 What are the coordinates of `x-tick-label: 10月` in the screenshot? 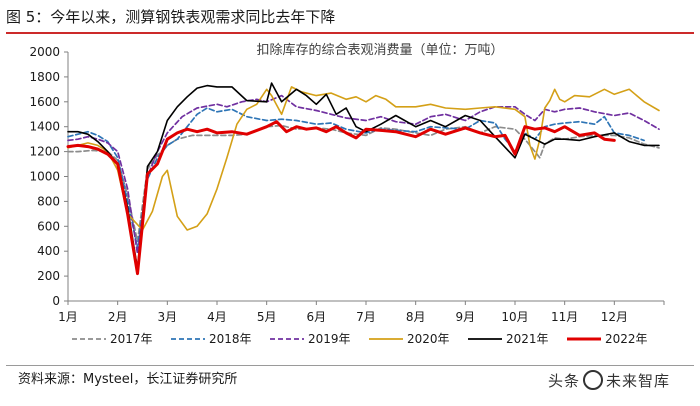 It's located at (514, 317).